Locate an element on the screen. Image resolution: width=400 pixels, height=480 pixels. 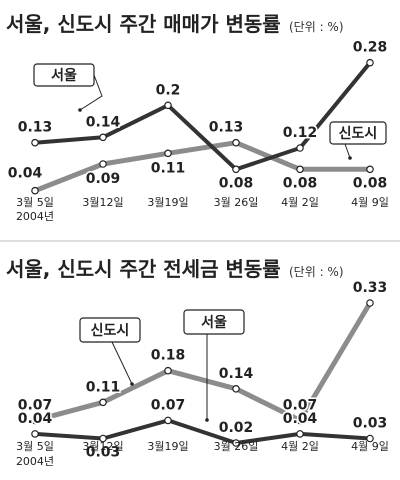
chart2-x-tick-label-4: 4월 2일 is located at coordinates (300, 446).